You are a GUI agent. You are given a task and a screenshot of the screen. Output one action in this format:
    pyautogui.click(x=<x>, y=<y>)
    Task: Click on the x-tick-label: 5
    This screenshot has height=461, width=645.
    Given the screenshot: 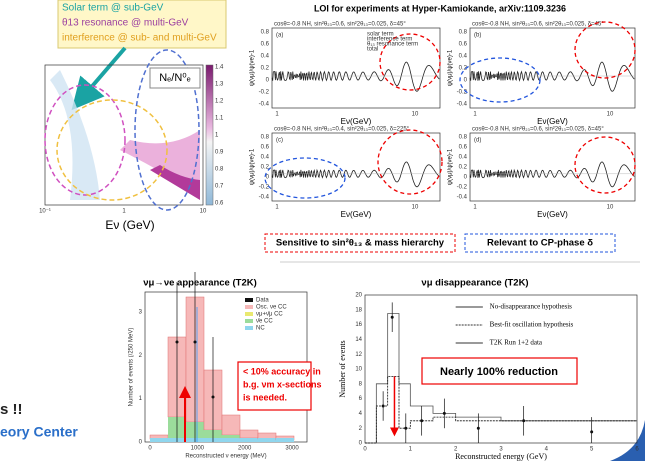 What is the action you would take?
    pyautogui.click(x=592, y=450)
    